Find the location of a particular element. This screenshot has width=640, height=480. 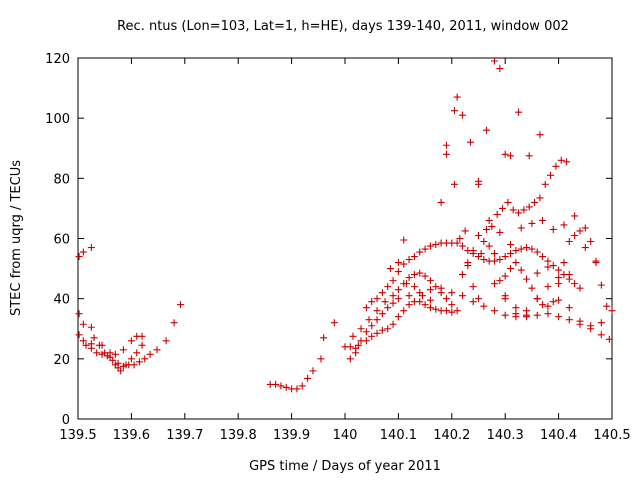

y-axis-label: STEC from uqrg / TECUs is located at coordinates (16, 238).